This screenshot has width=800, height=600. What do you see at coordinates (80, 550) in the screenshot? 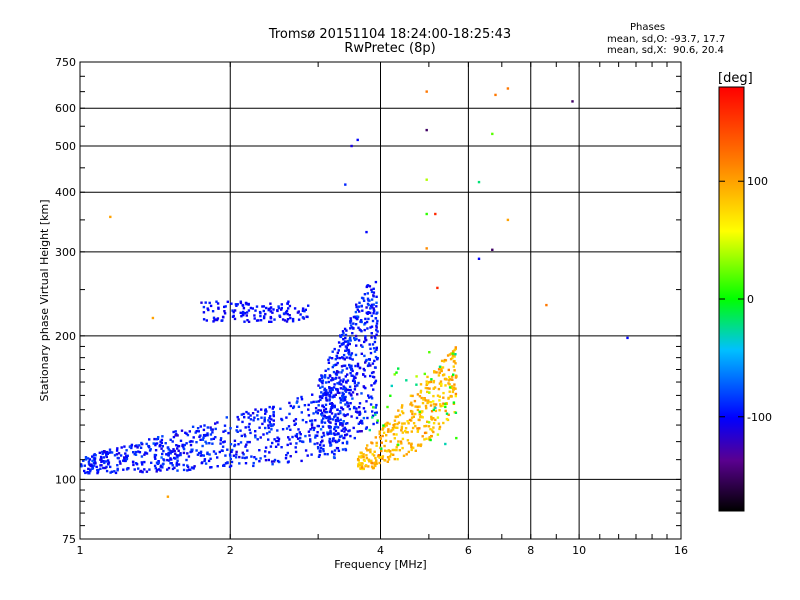
I see `x-tick-label: 1` at bounding box center [80, 550].